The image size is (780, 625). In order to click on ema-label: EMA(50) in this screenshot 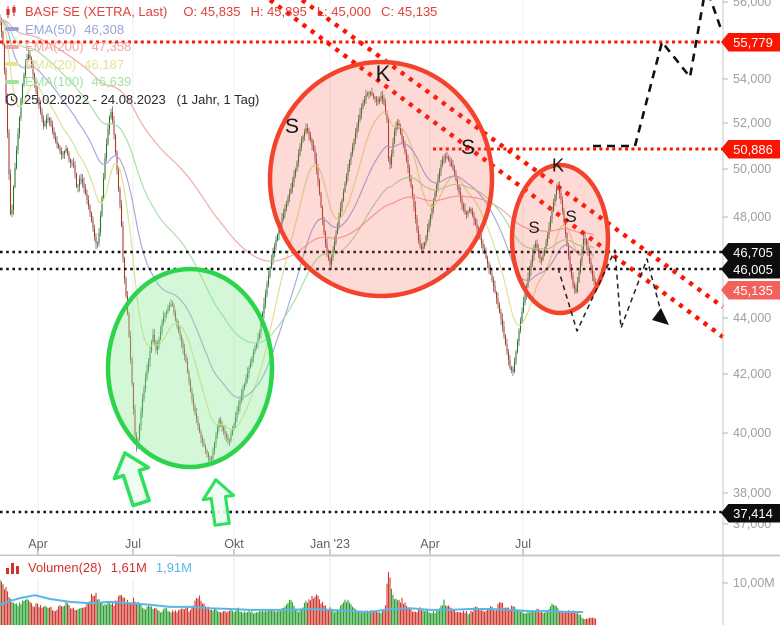, I will do `click(51, 29)`.